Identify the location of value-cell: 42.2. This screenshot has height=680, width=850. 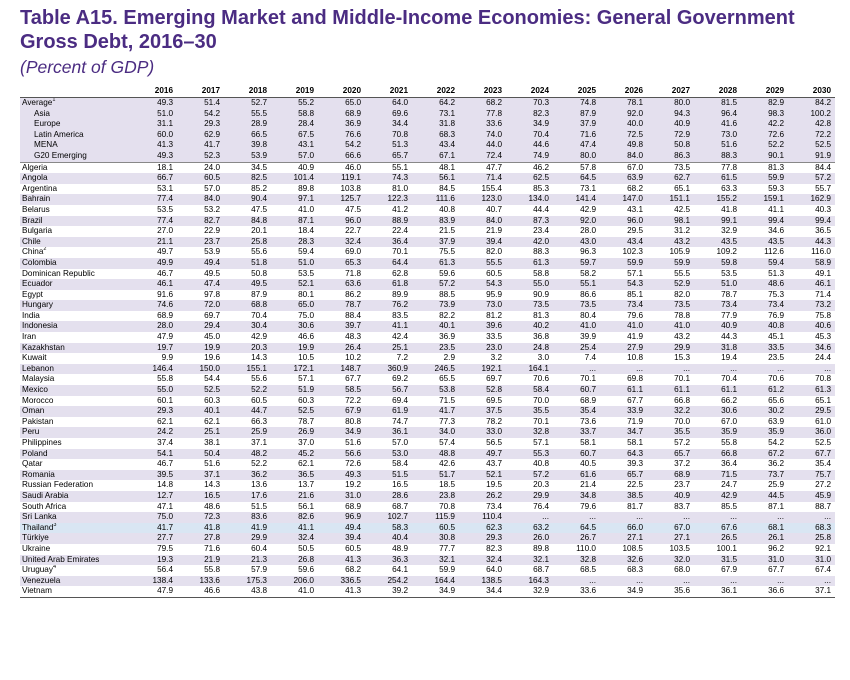
(764, 124).